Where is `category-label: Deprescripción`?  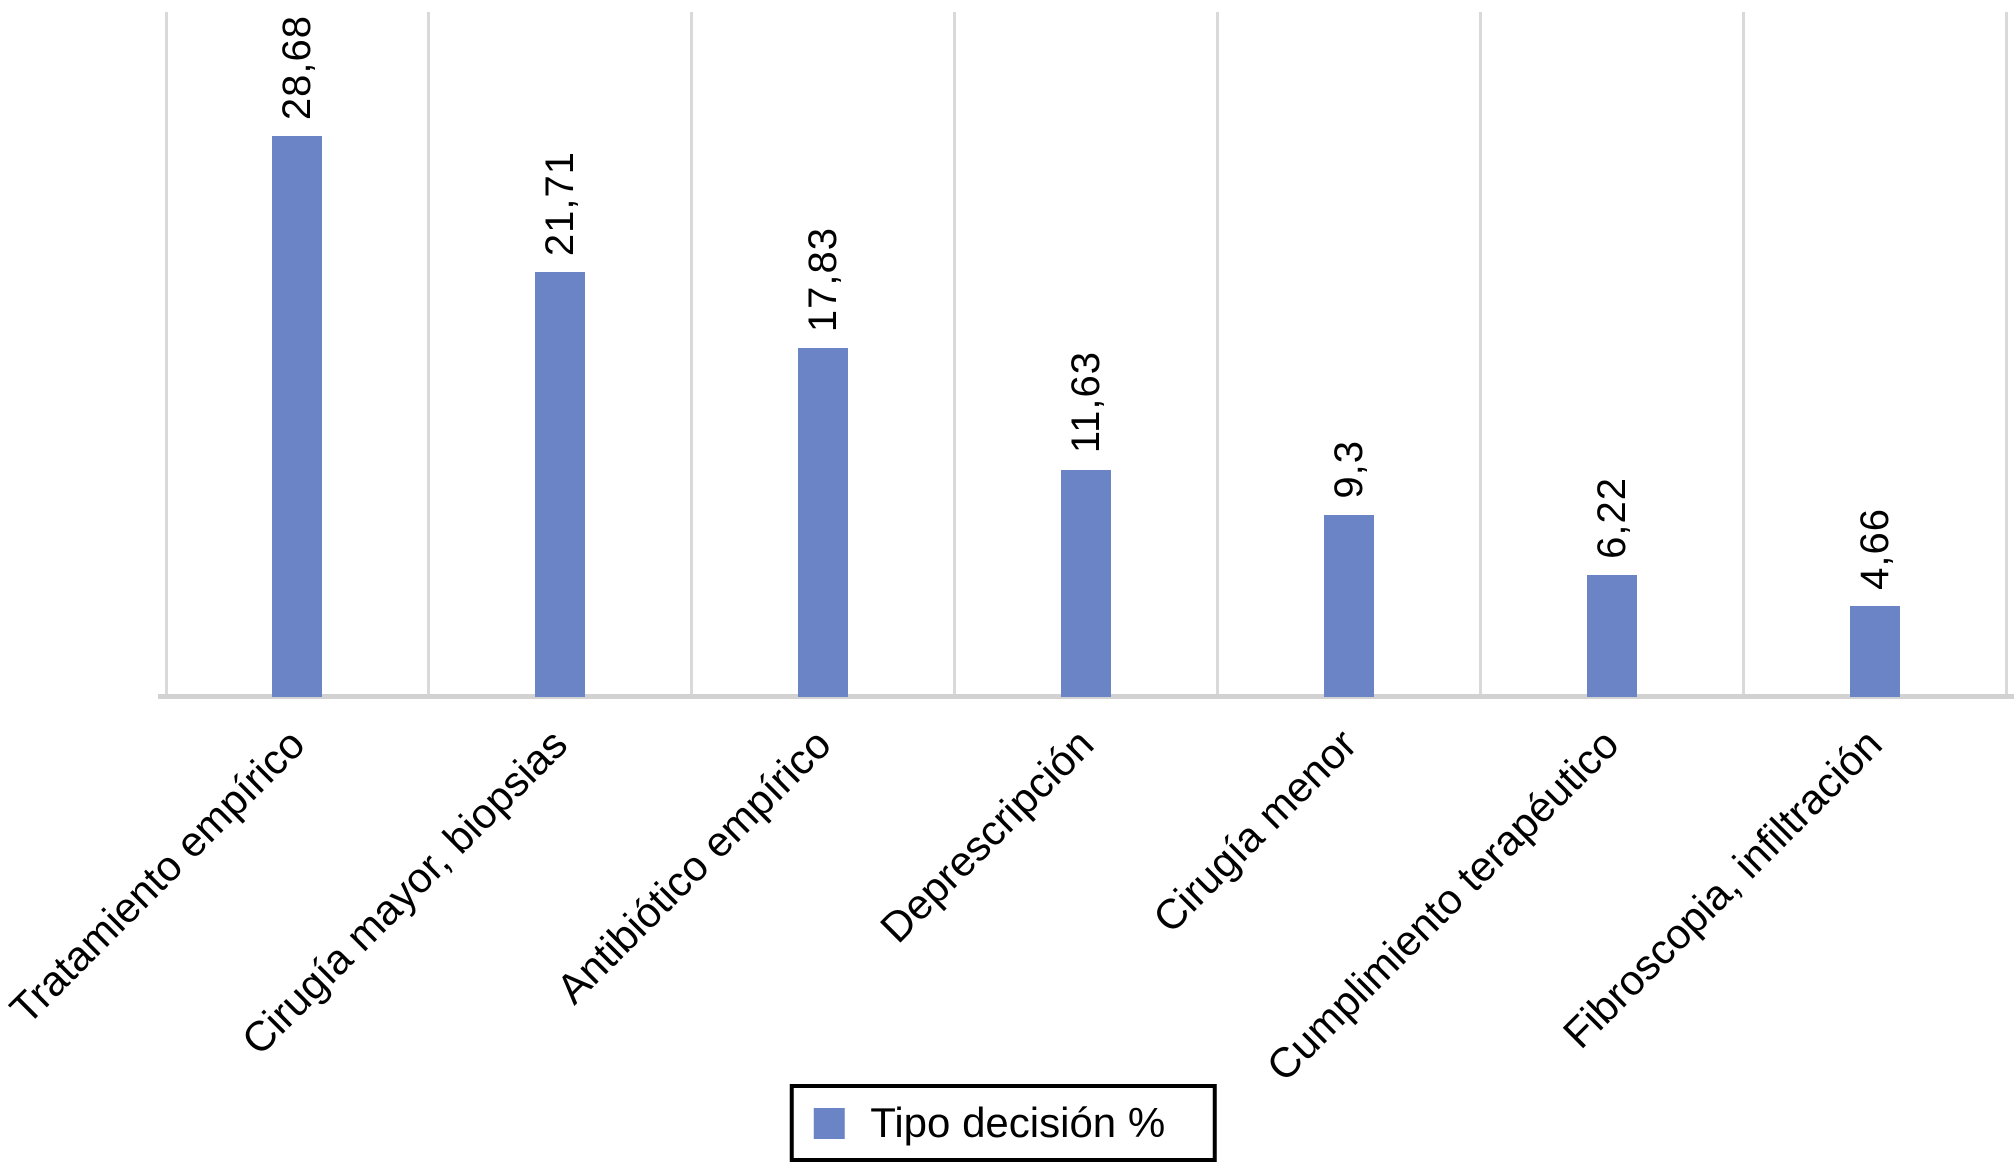
category-label: Deprescripción is located at coordinates (986, 836).